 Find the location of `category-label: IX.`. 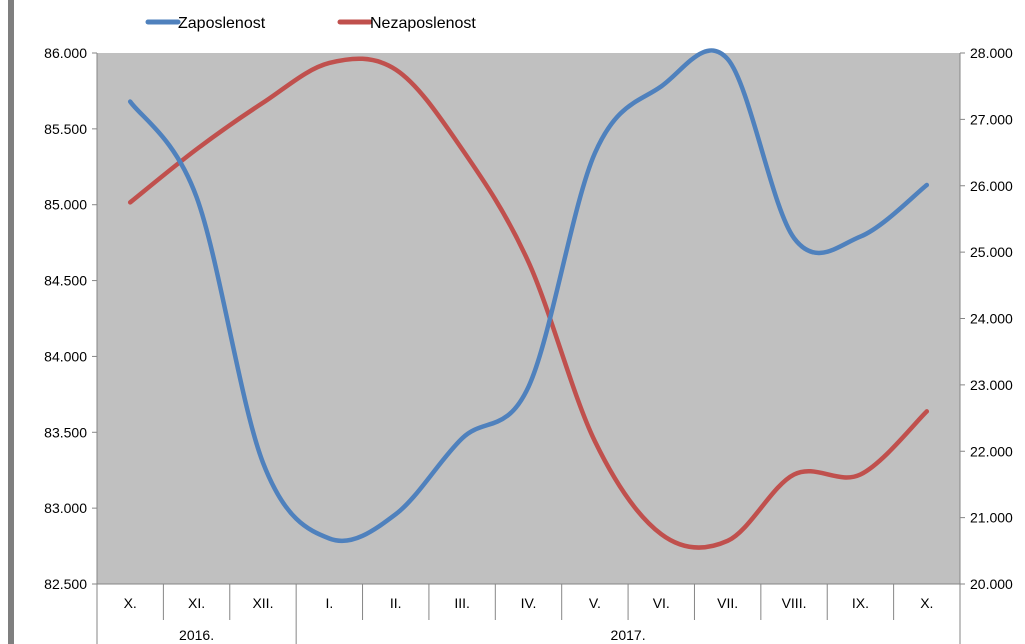

category-label: IX. is located at coordinates (860, 603).